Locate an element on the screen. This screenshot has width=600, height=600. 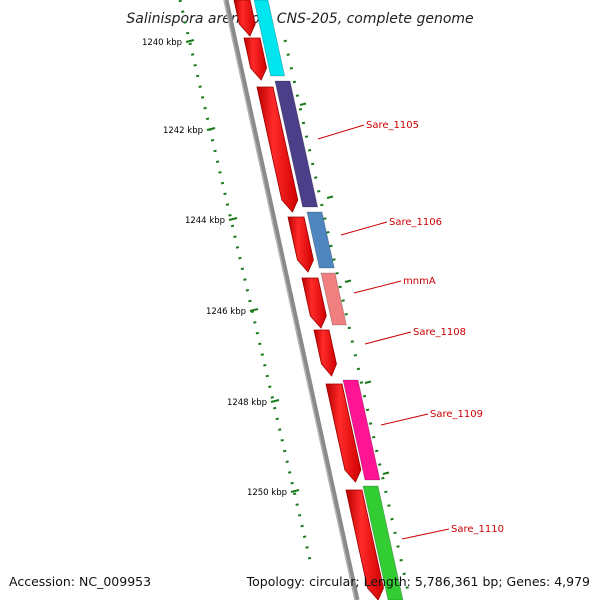
kbp-tick: 1242 kbp is located at coordinates (189, 131).